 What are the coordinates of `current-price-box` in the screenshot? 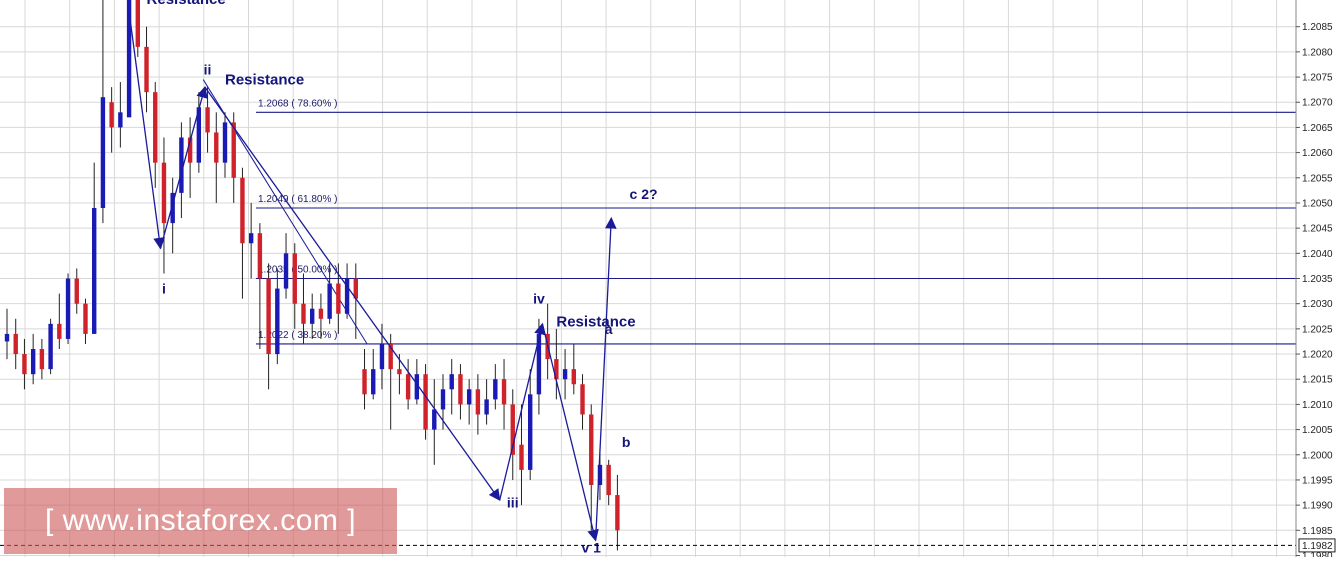 It's located at (1317, 545).